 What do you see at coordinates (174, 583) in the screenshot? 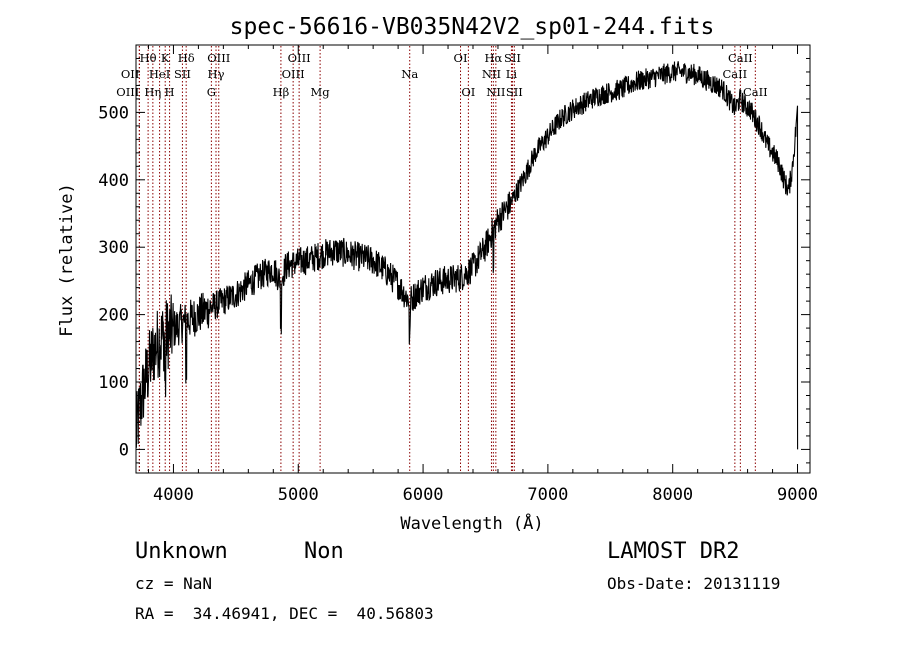
I see `redshift-value: cz = NaN` at bounding box center [174, 583].